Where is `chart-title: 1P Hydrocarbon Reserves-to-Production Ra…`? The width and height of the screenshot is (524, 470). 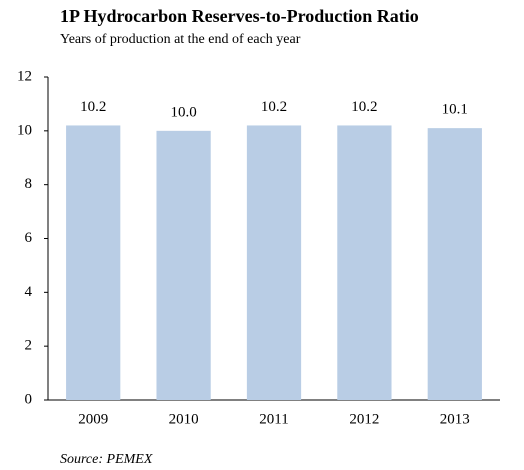
chart-title: 1P Hydrocarbon Reserves-to-Production Ra… is located at coordinates (239, 16).